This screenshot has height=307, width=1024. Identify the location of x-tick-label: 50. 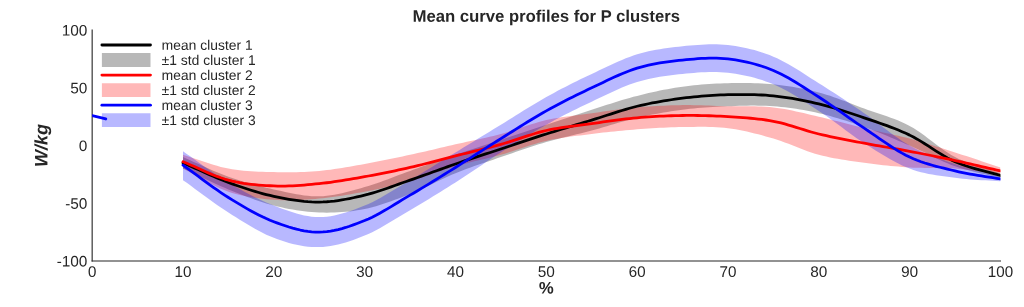
(546, 272).